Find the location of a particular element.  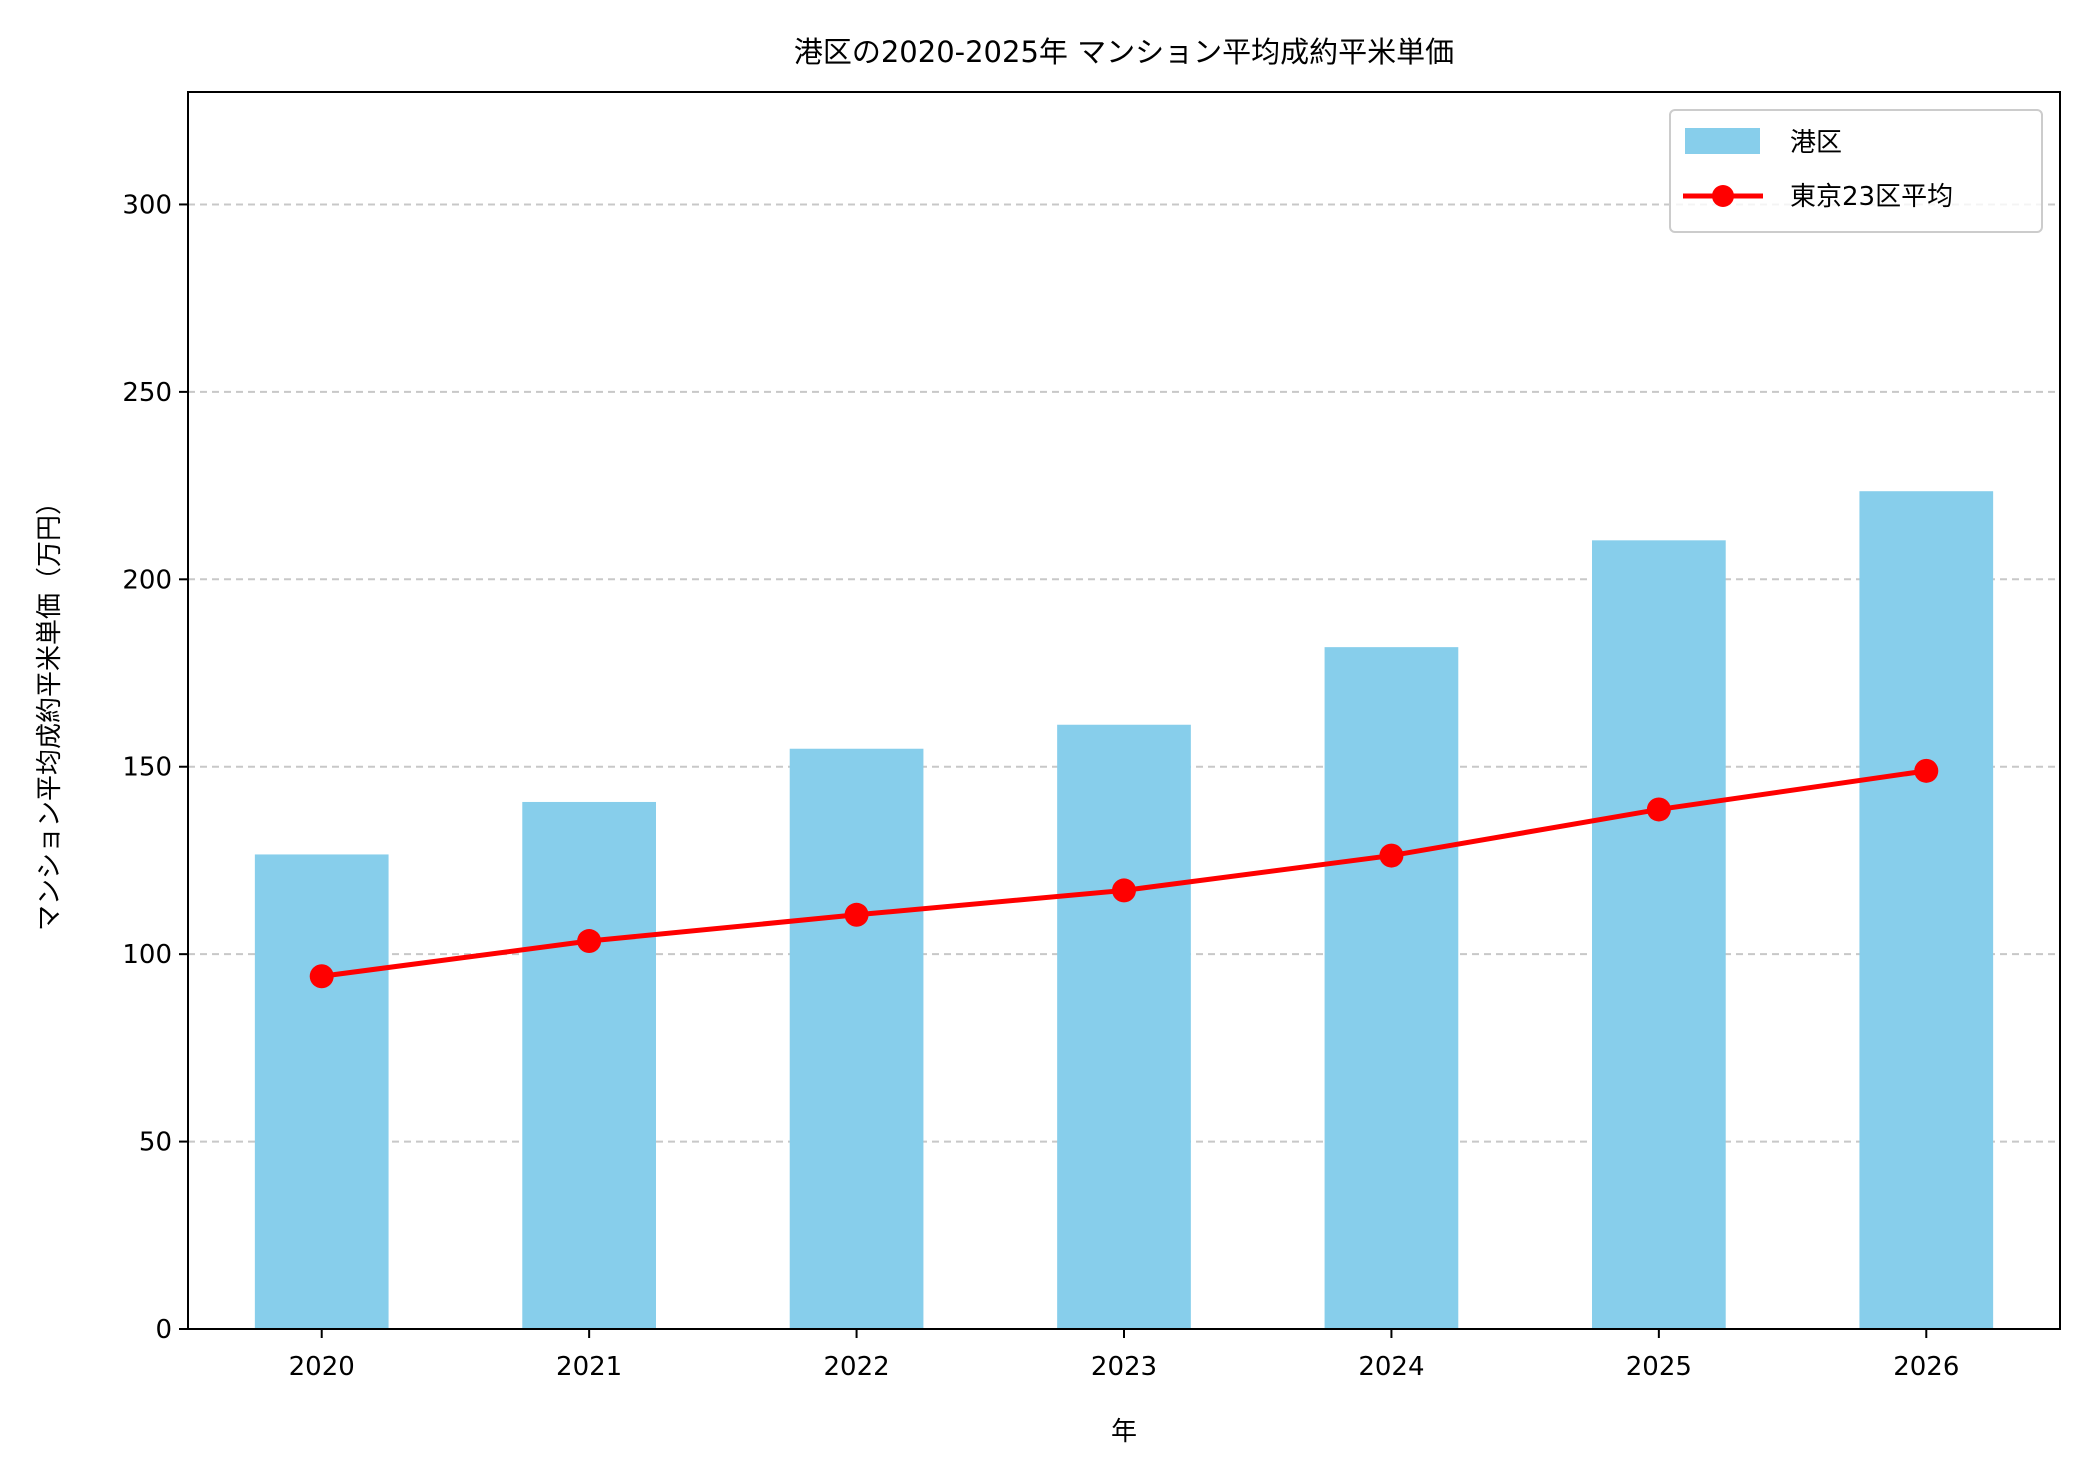

x-axis: 2020 2021 2022 2023 2024 2025 2026 is located at coordinates (1124, 1355).